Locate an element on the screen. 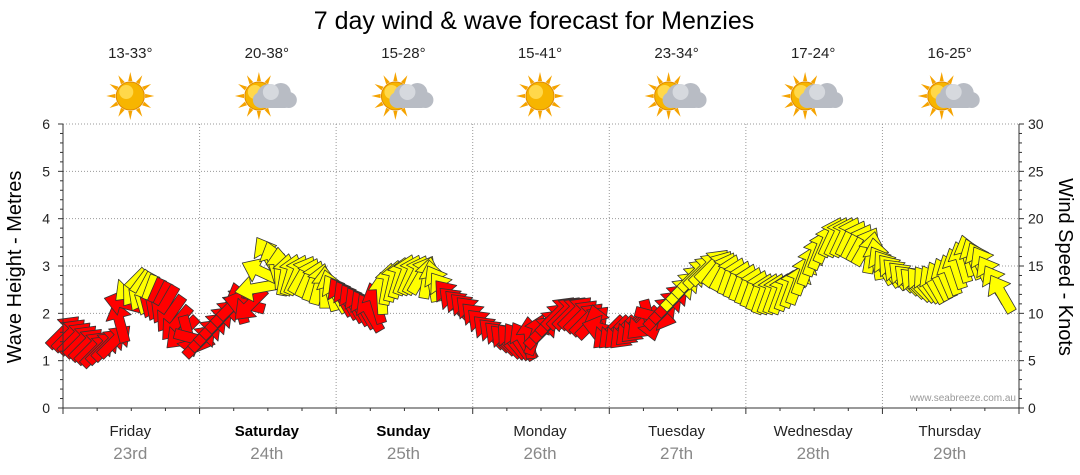 The width and height of the screenshot is (1080, 475). temp-range: 15-28° is located at coordinates (403, 53).